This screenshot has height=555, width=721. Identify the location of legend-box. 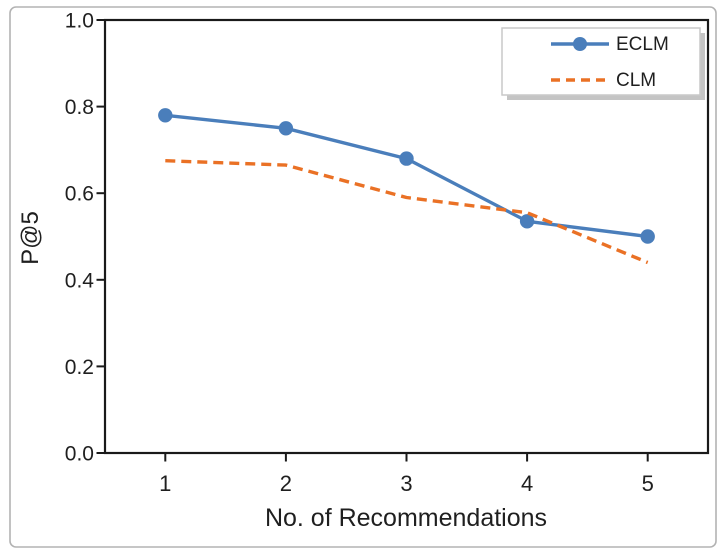
(601, 61).